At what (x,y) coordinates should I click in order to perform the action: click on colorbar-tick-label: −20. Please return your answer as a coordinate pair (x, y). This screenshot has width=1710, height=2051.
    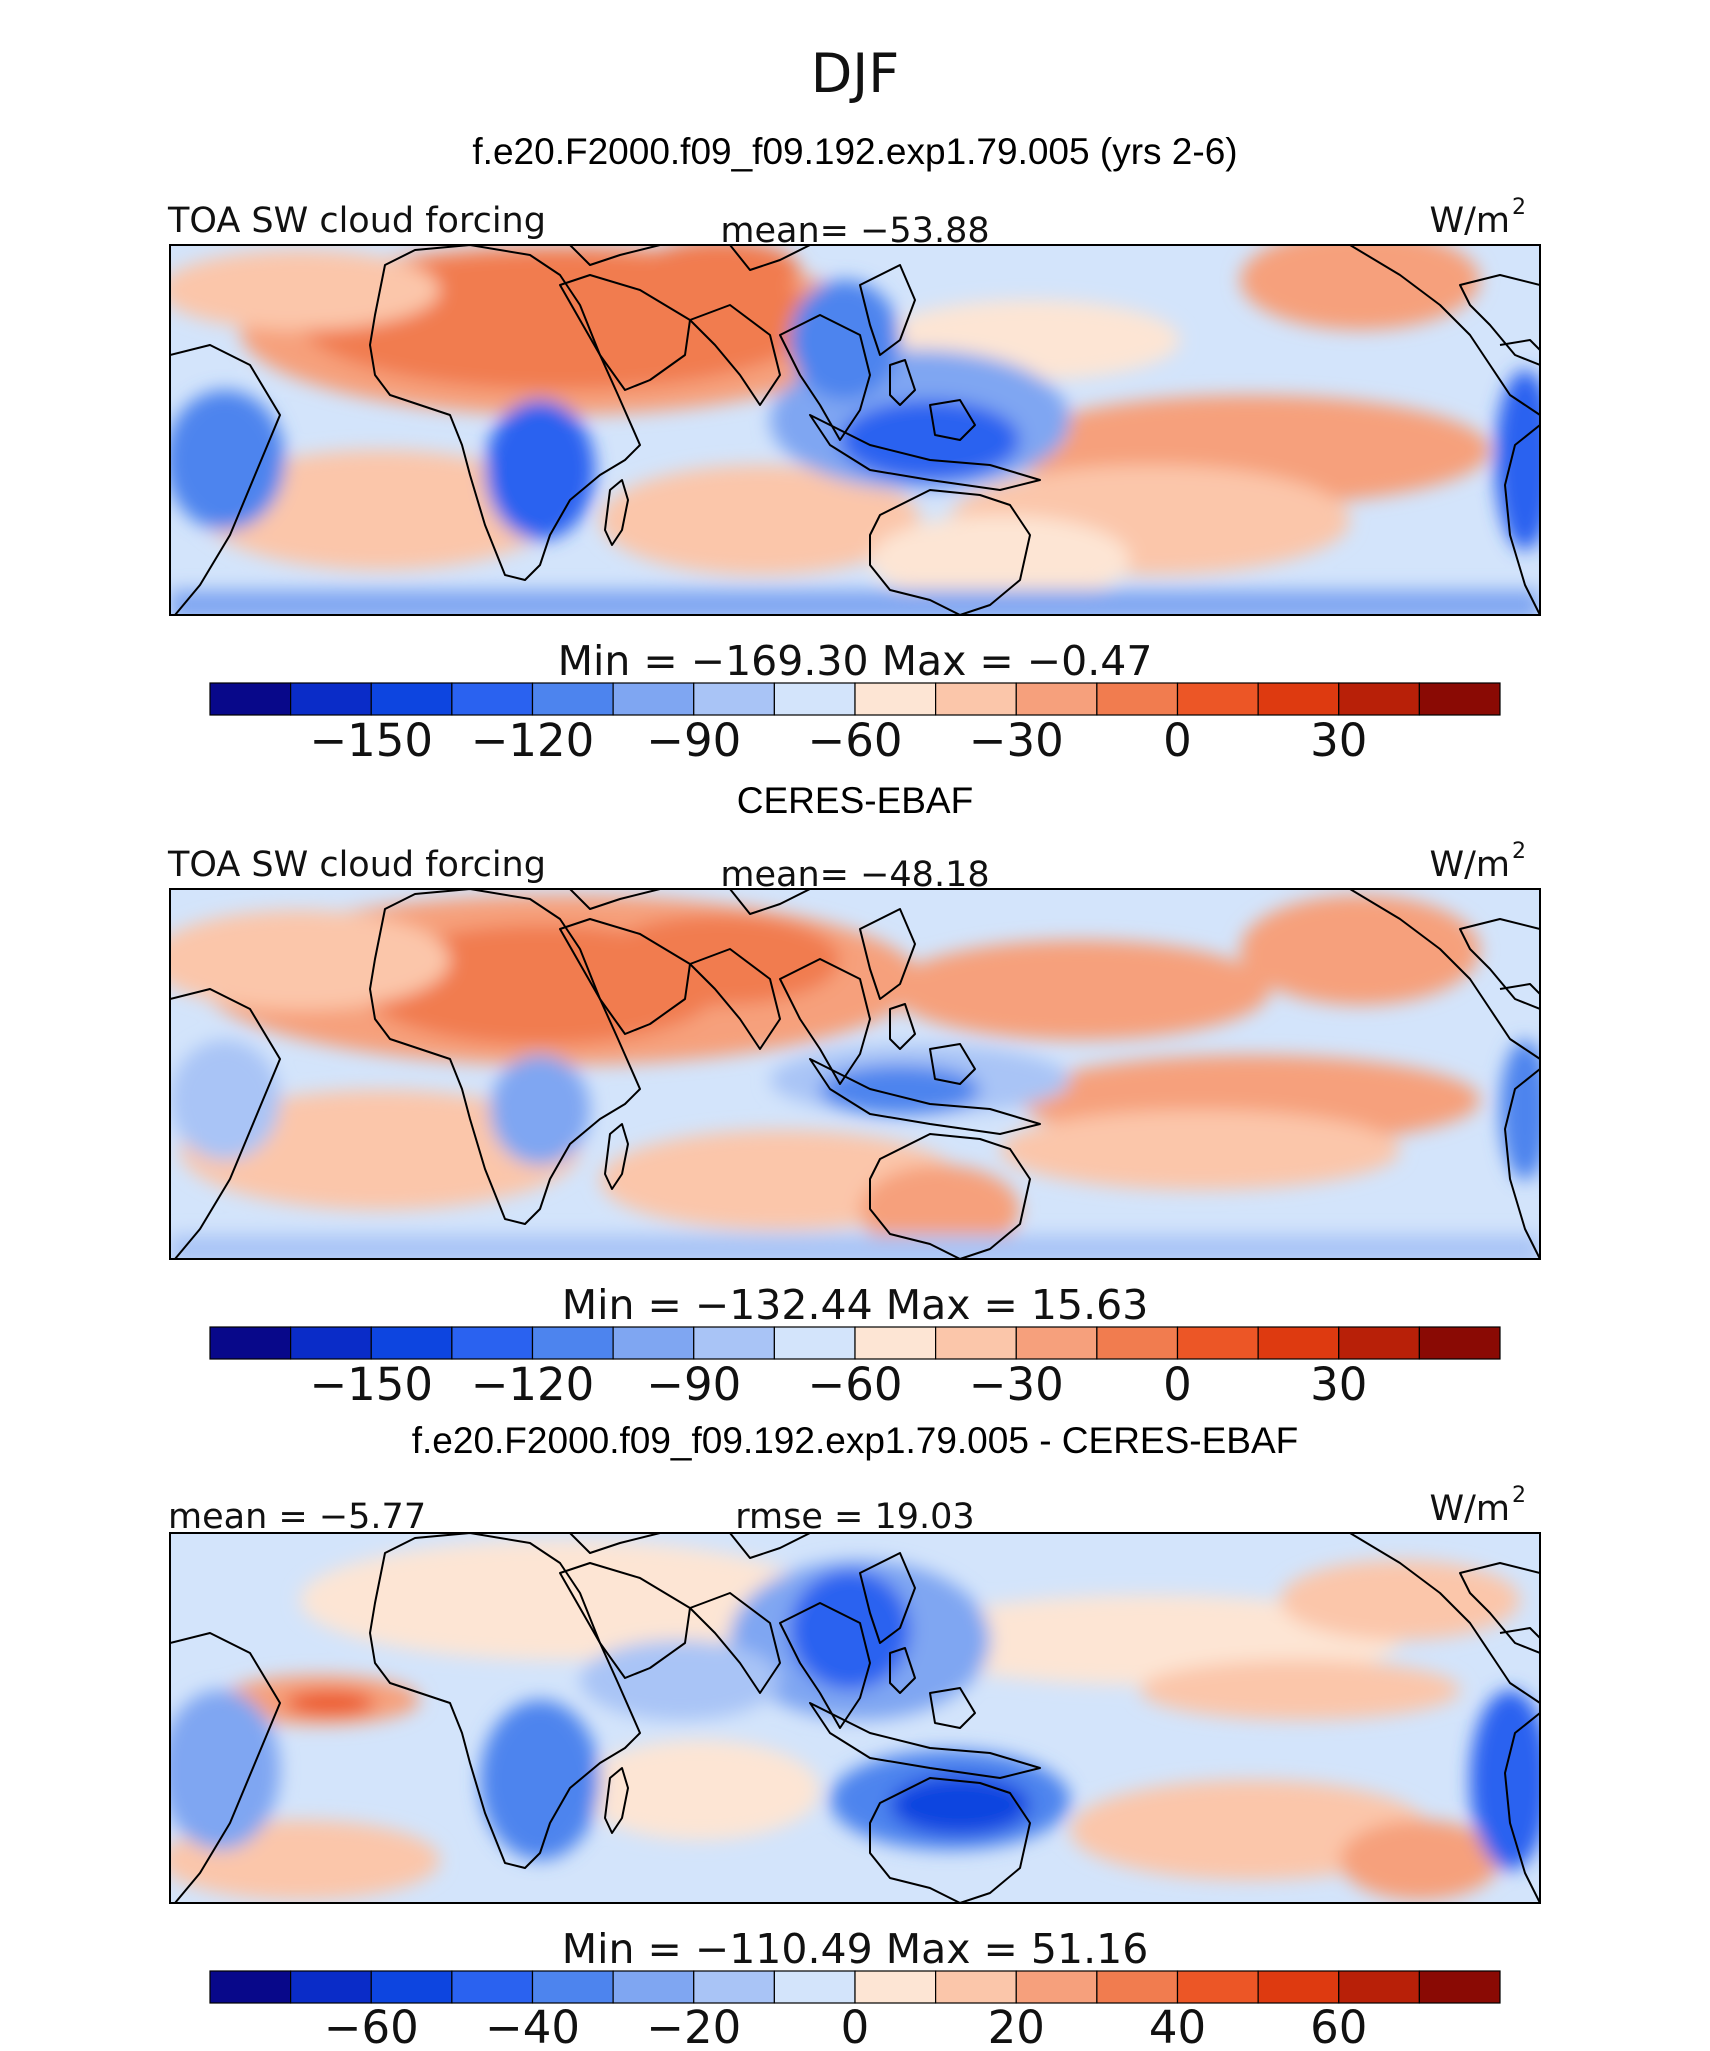
    Looking at the image, I should click on (693, 2026).